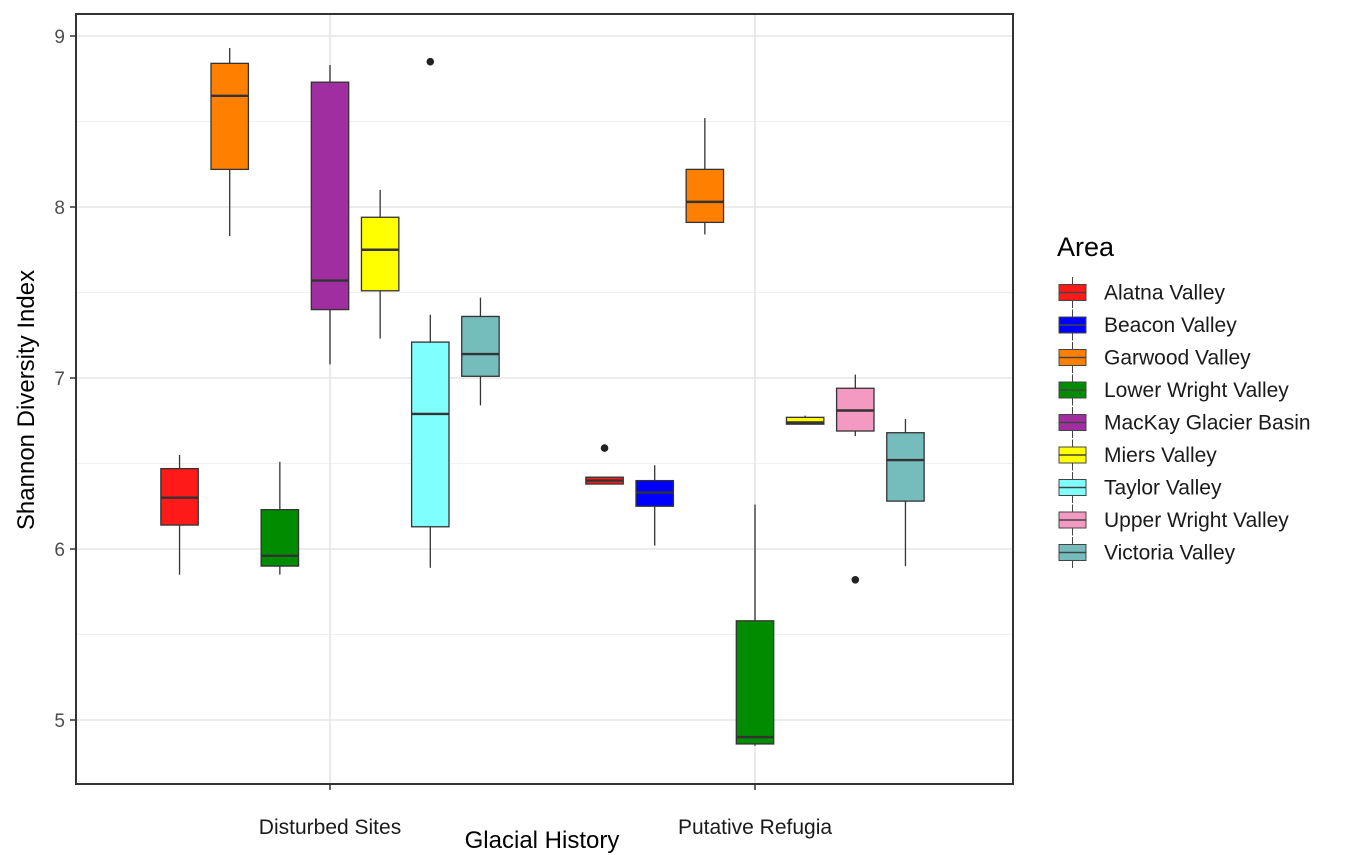 Image resolution: width=1346 pixels, height=855 pixels. Describe the element at coordinates (1165, 293) in the screenshot. I see `legend-label: Alatna Valley` at that location.